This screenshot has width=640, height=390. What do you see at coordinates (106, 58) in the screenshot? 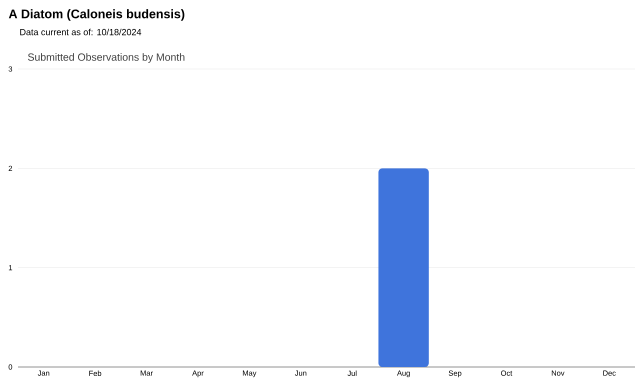
I see `text: Submitted Observations by Month` at bounding box center [106, 58].